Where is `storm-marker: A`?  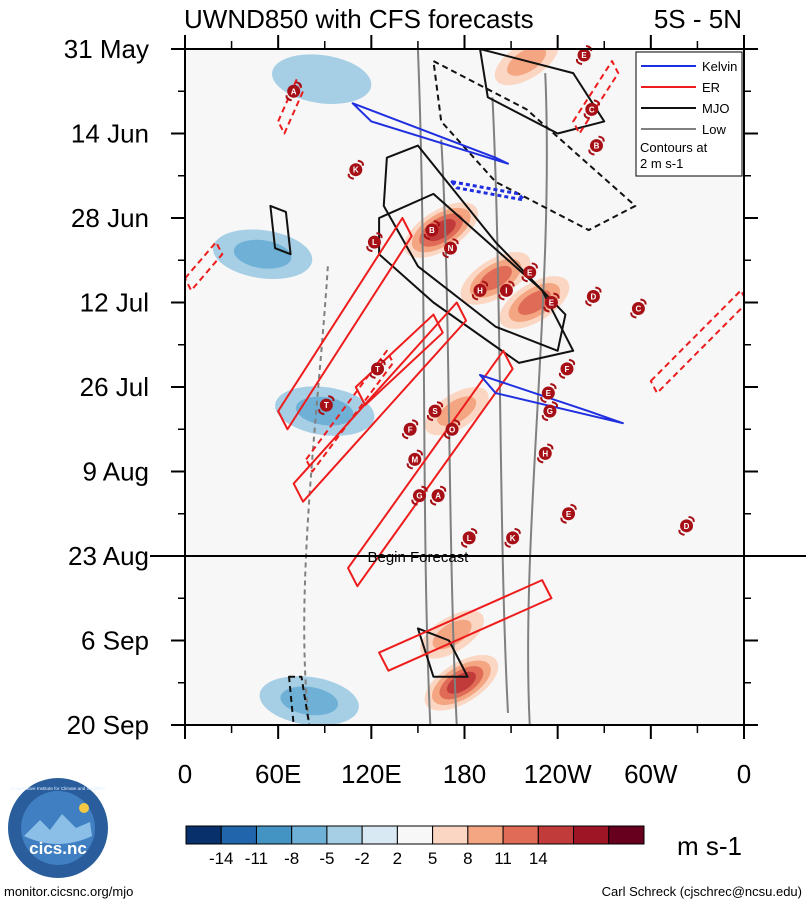 storm-marker: A is located at coordinates (438, 495).